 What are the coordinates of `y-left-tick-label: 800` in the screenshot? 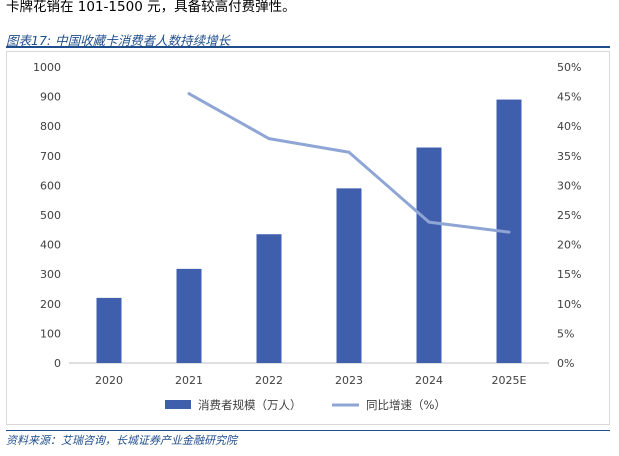 It's located at (50, 126).